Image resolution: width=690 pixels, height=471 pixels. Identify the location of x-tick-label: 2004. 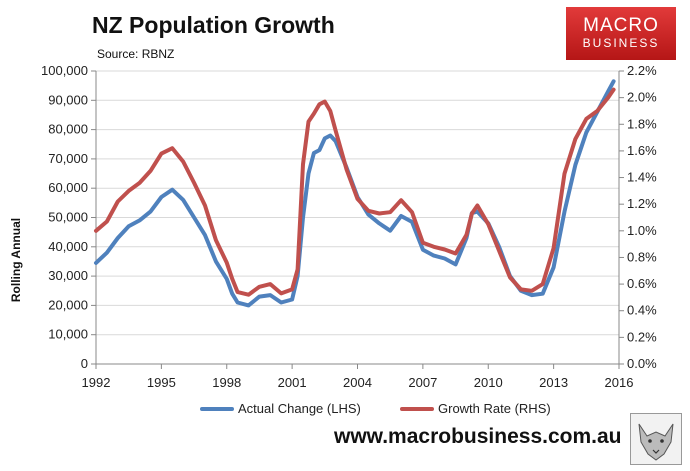
(357, 382).